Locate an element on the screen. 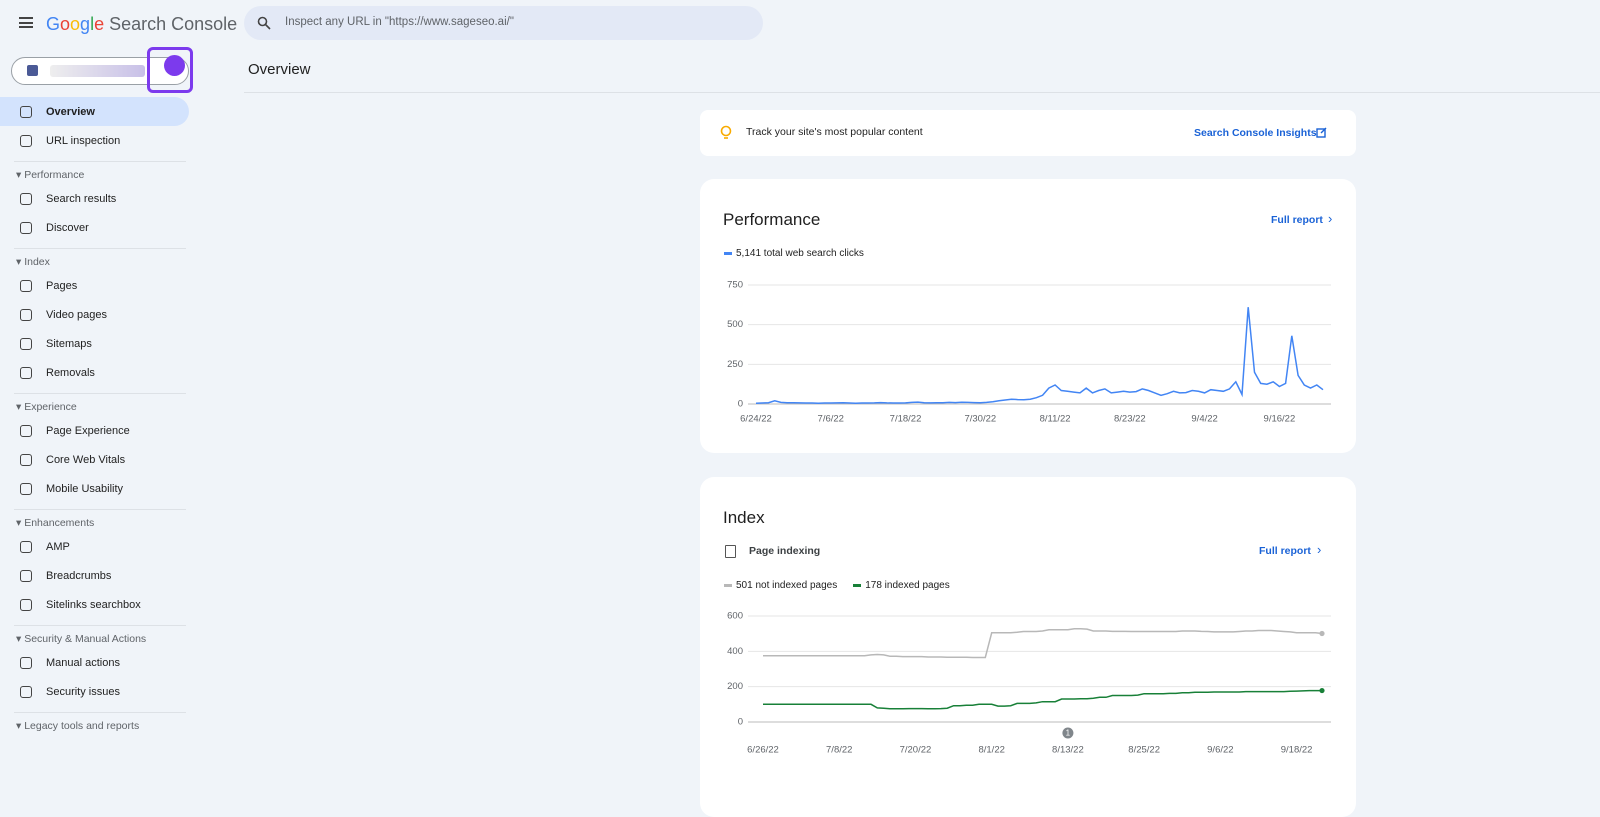 This screenshot has height=817, width=1600. section-header: ▾ Experience is located at coordinates (46, 407).